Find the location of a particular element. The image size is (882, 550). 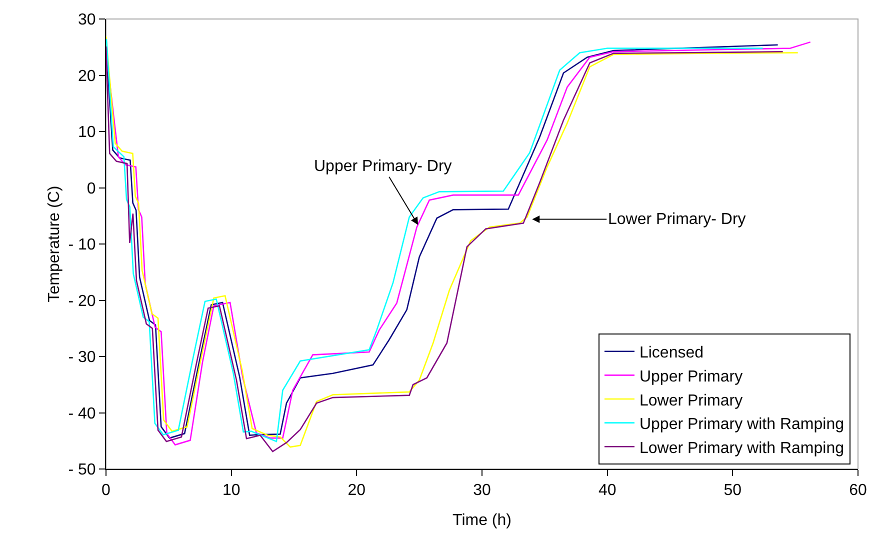

y-tick-label: - 20 is located at coordinates (82, 301).